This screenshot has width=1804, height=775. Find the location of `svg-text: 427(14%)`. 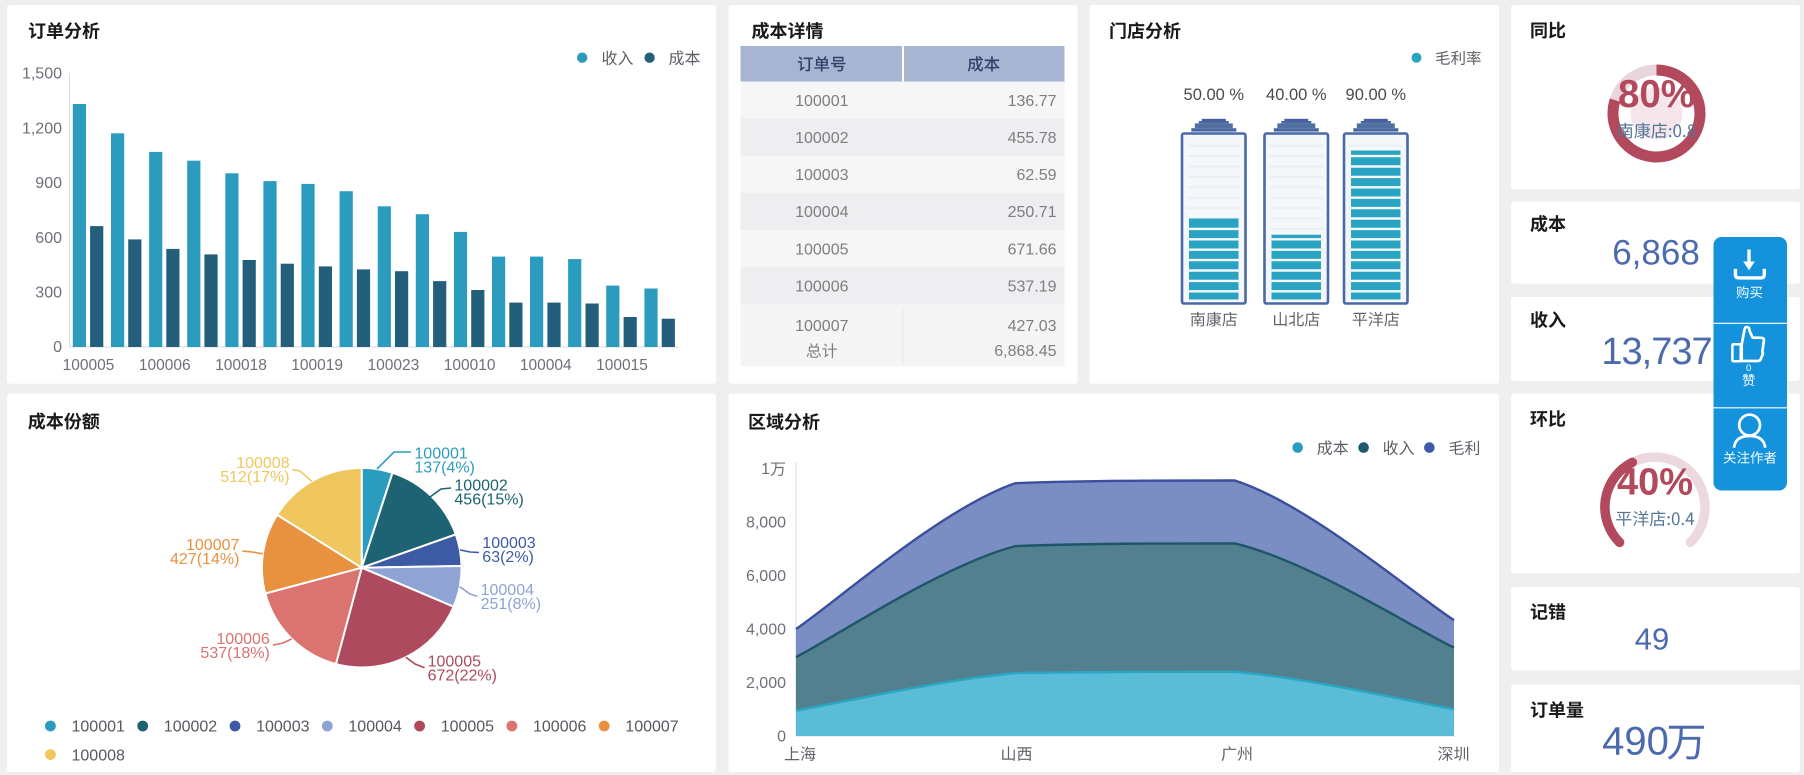

svg-text: 427(14%) is located at coordinates (204, 559).